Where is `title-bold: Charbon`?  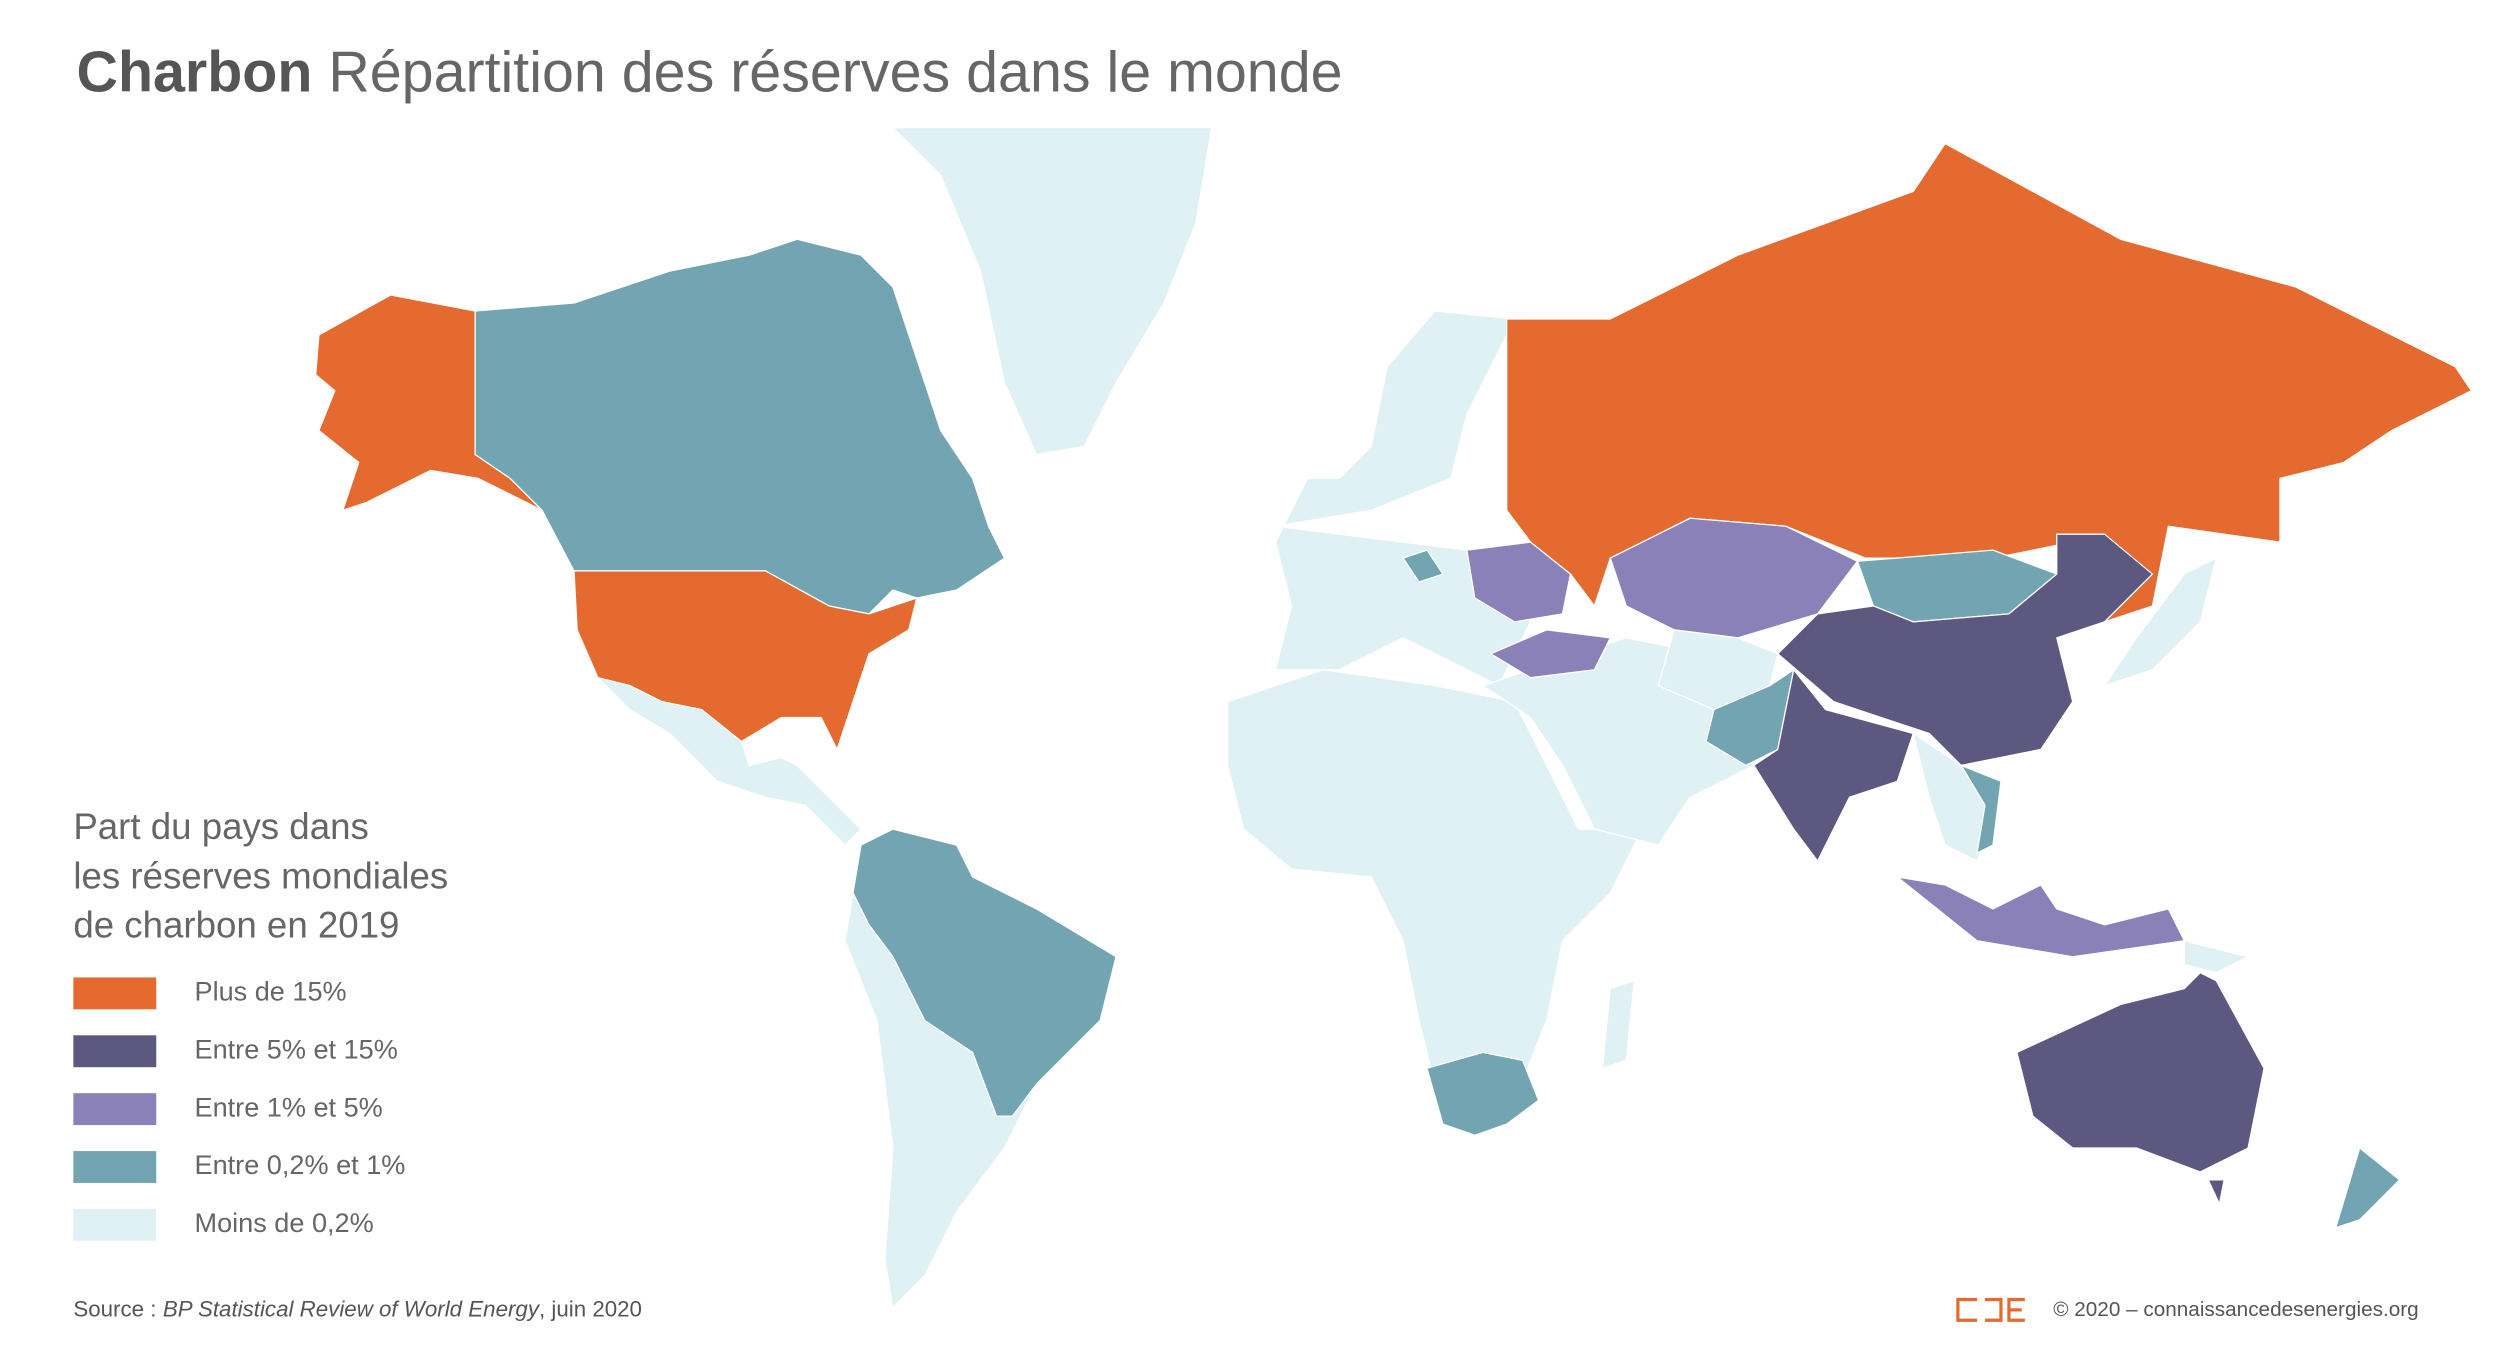 title-bold: Charbon is located at coordinates (195, 73).